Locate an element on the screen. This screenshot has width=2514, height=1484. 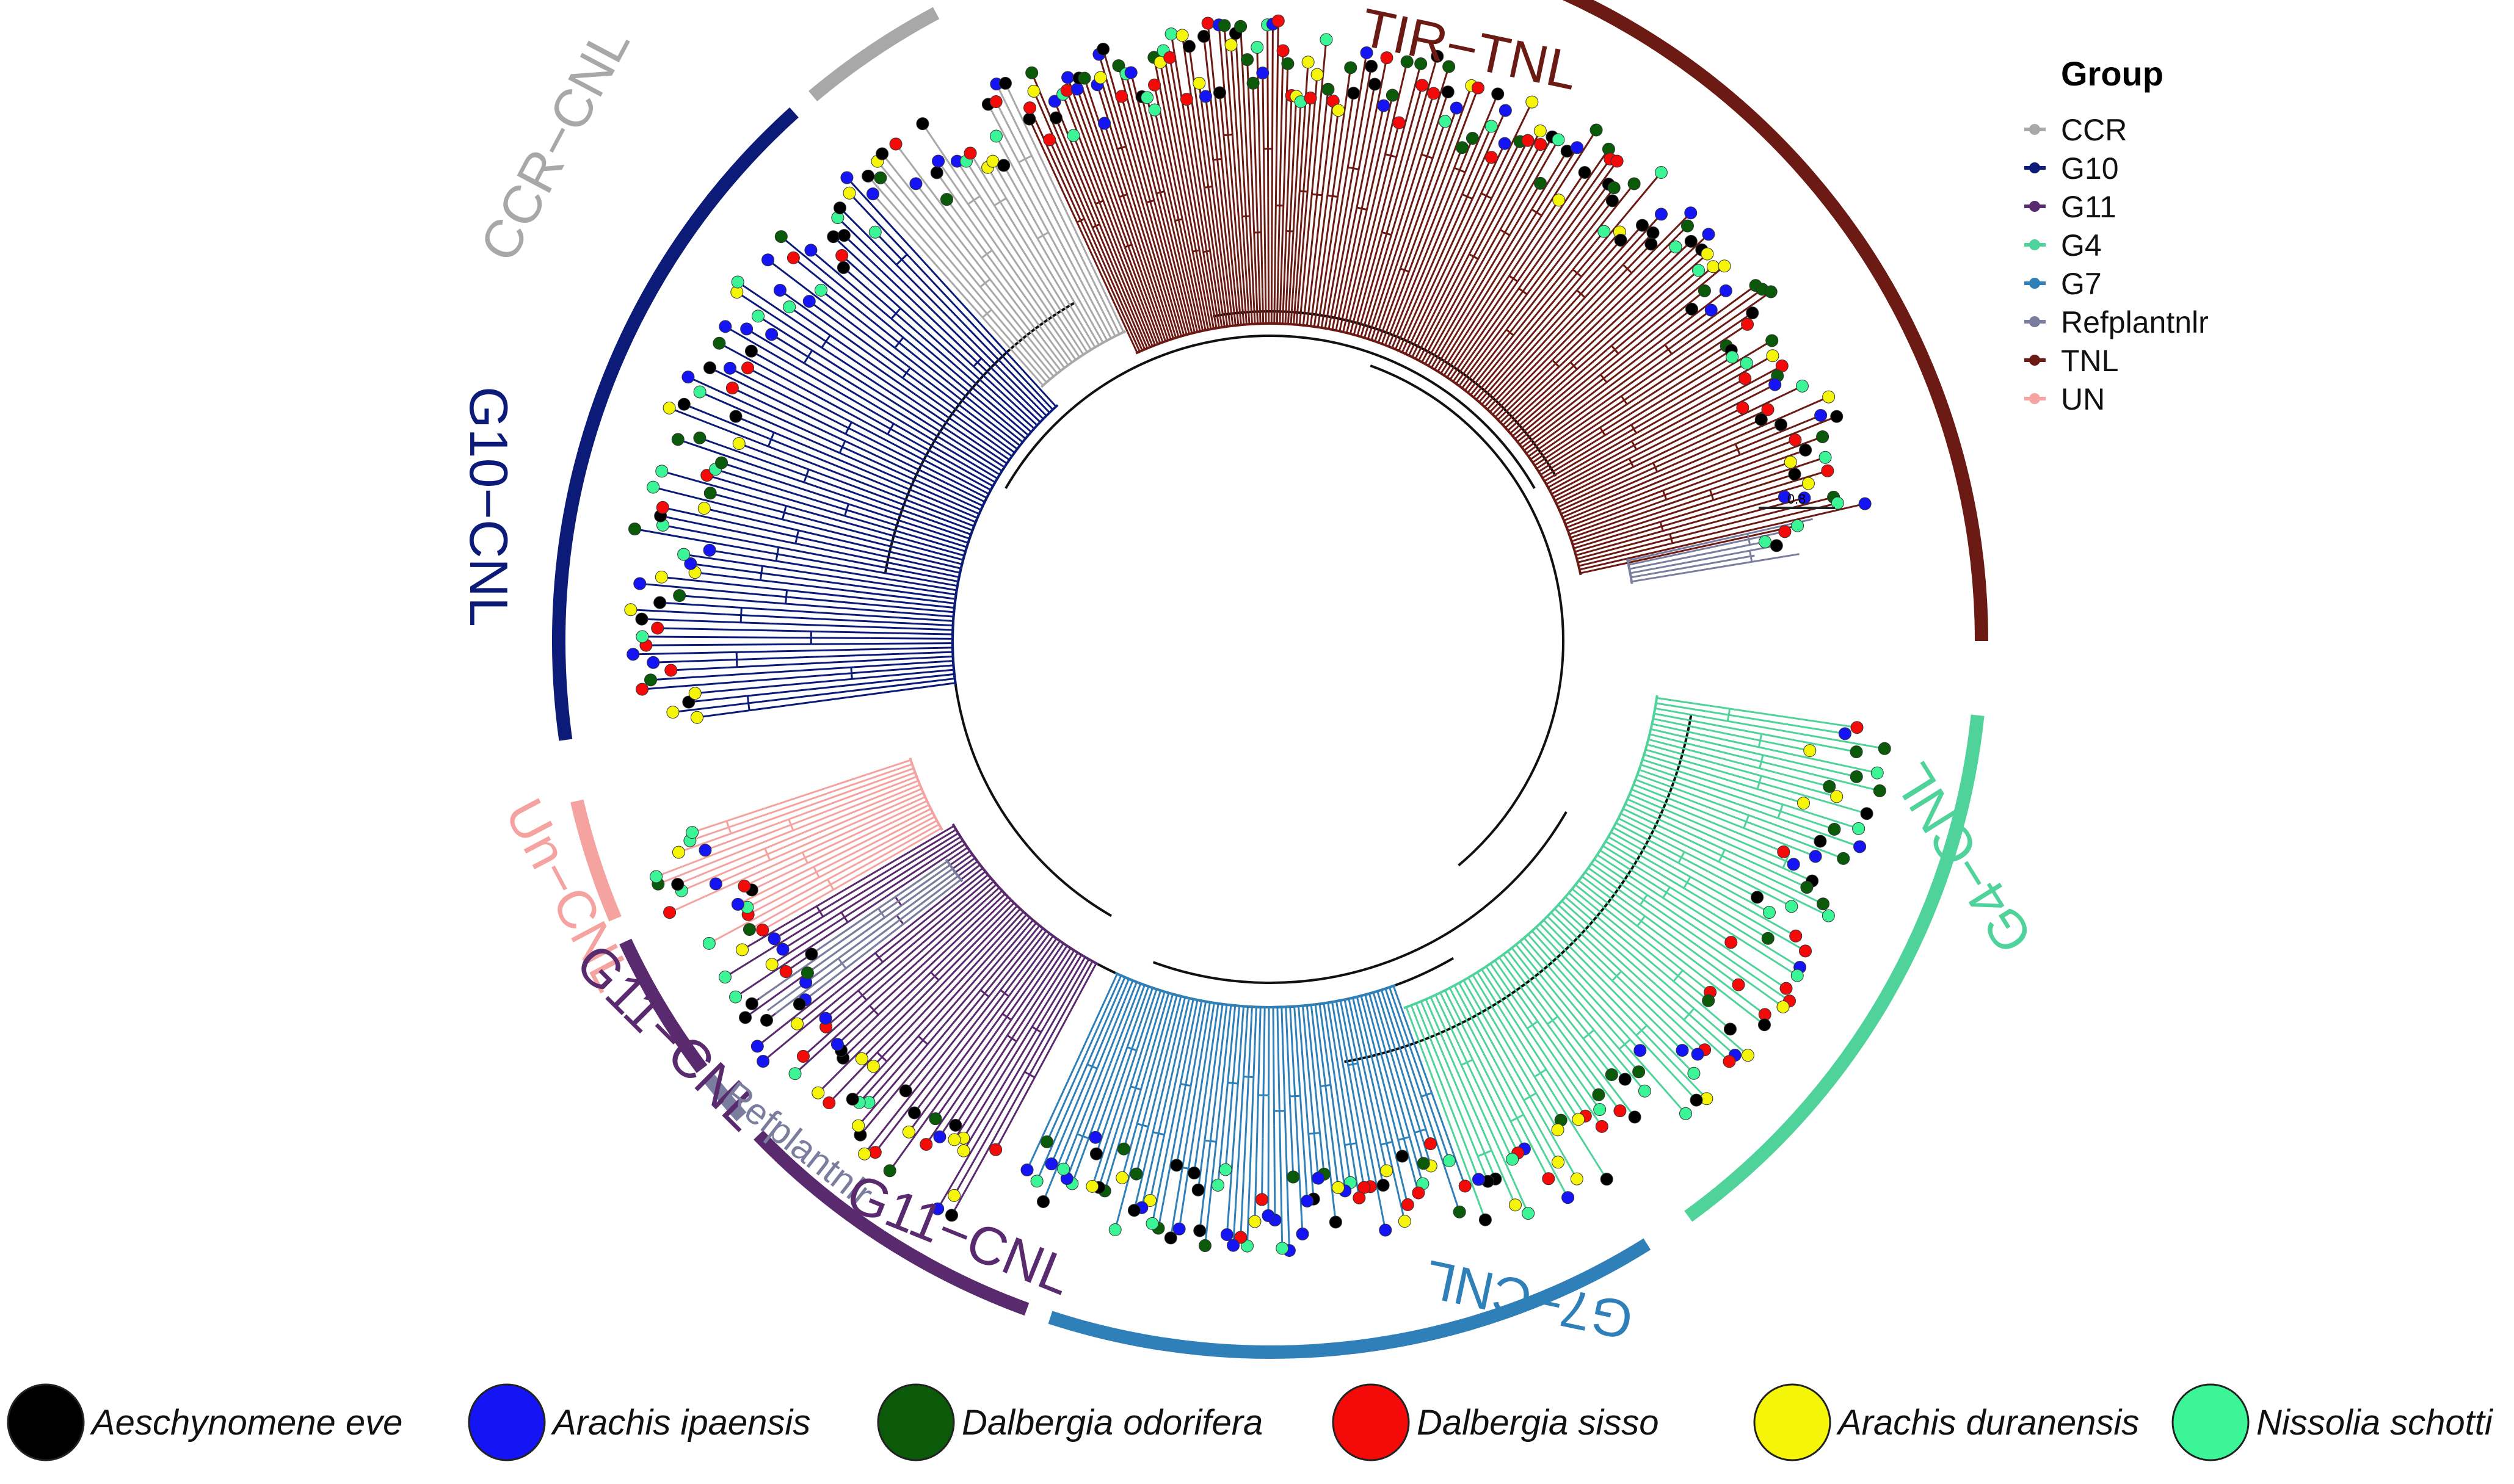
clade-branch is located at coordinates (1005, 545).